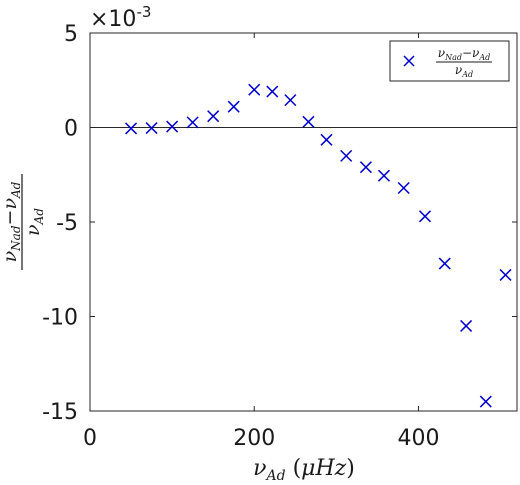 The image size is (520, 485). Describe the element at coordinates (304, 470) in the screenshot. I see `x-axis-title: νAd (μHz)` at that location.